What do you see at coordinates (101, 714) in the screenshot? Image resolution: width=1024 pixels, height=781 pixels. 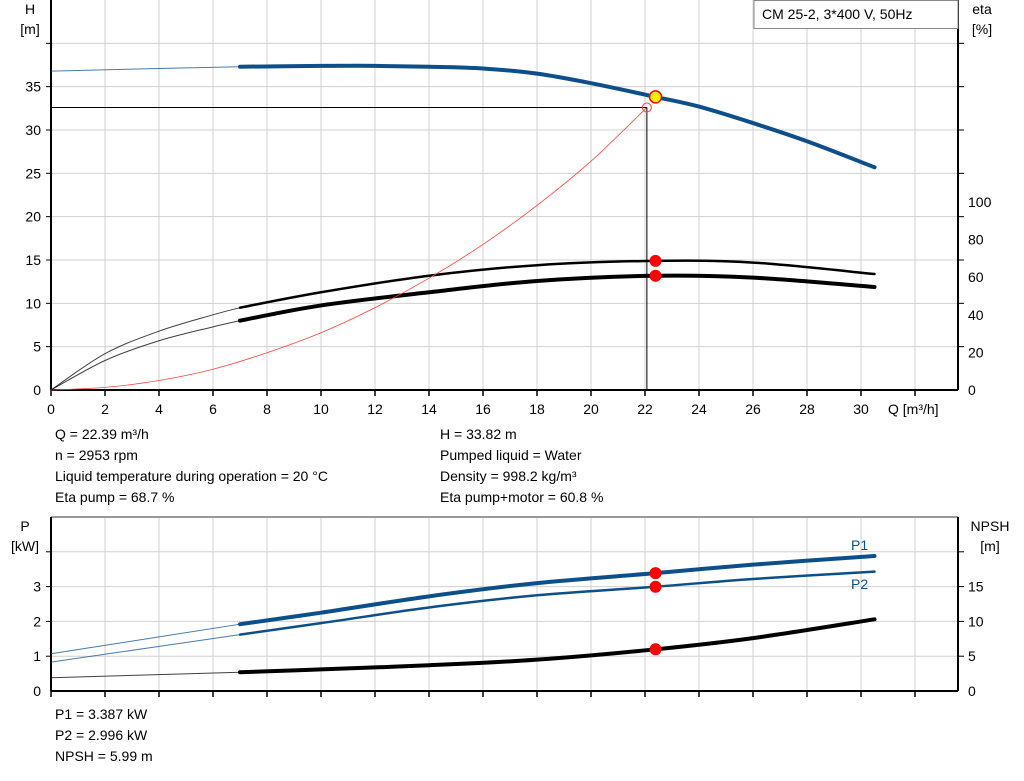 I see `info-p1: P1 = 3.387 kW` at bounding box center [101, 714].